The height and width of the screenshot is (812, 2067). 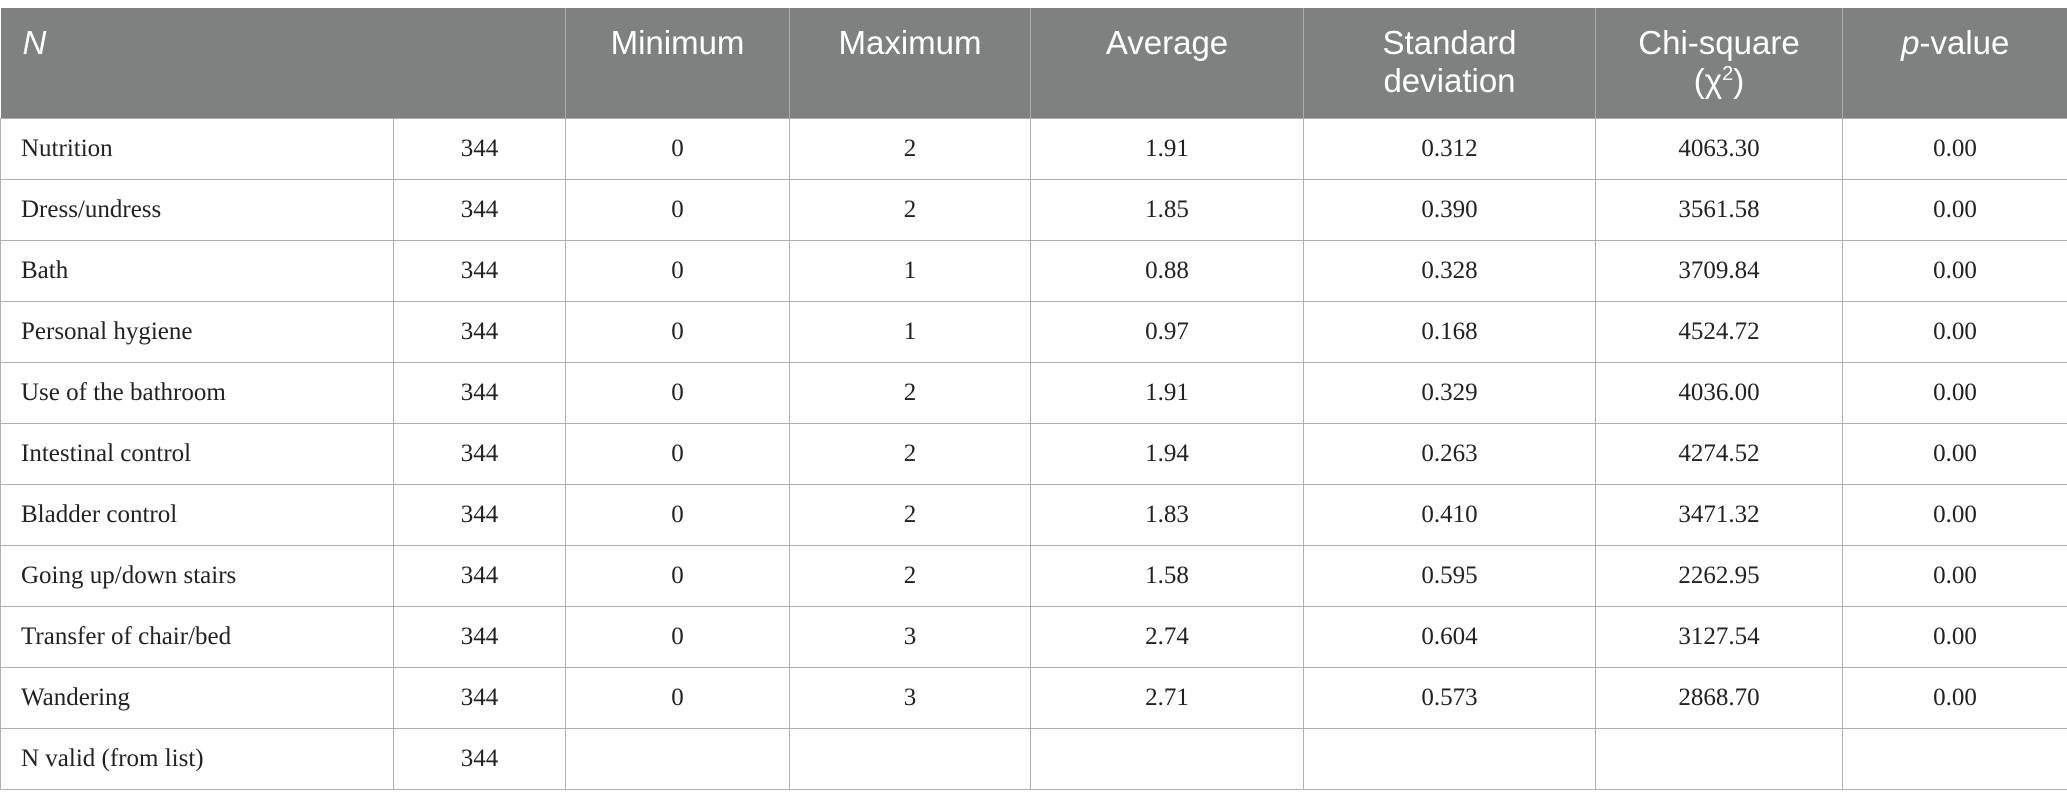 I want to click on cell-average, so click(x=1167, y=758).